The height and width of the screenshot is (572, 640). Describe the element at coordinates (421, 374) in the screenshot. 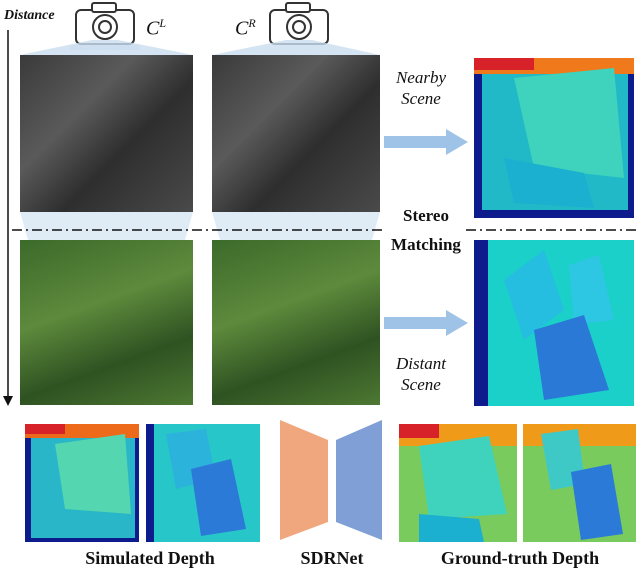

I see `distant-scene-label: Distant Scene` at that location.